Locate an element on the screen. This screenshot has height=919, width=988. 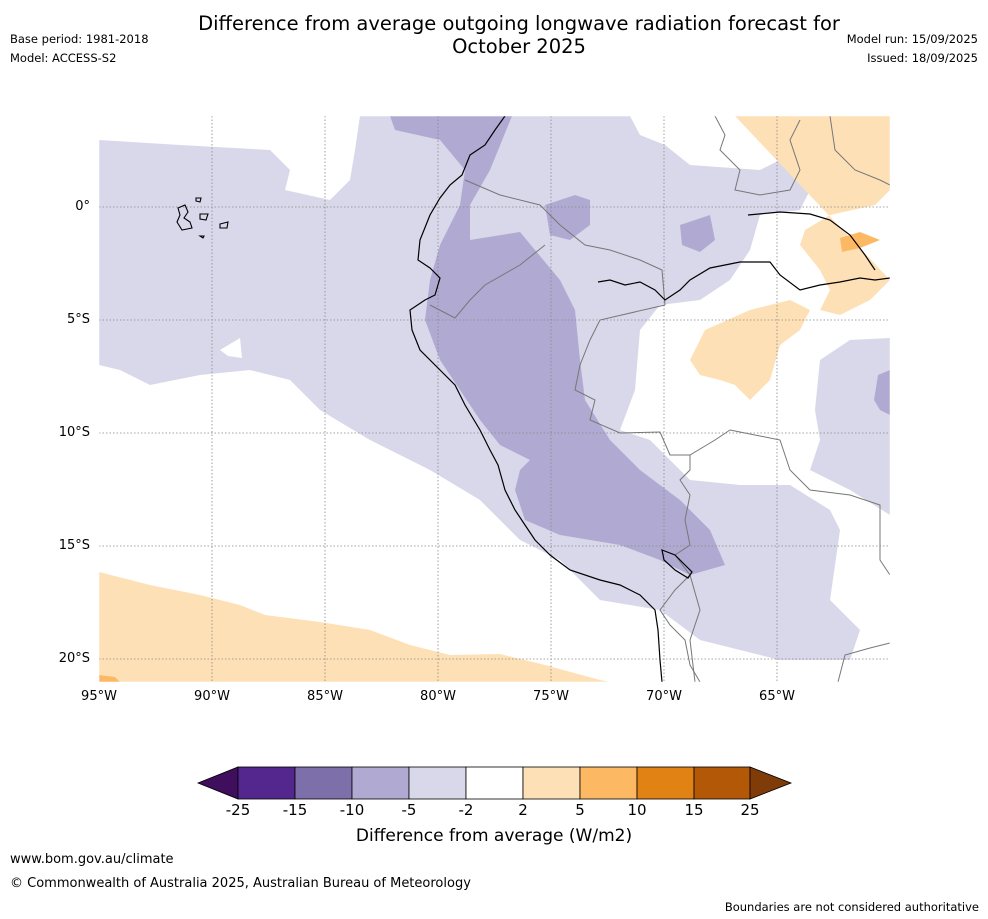
border-peru-bolivia is located at coordinates (682, 515).